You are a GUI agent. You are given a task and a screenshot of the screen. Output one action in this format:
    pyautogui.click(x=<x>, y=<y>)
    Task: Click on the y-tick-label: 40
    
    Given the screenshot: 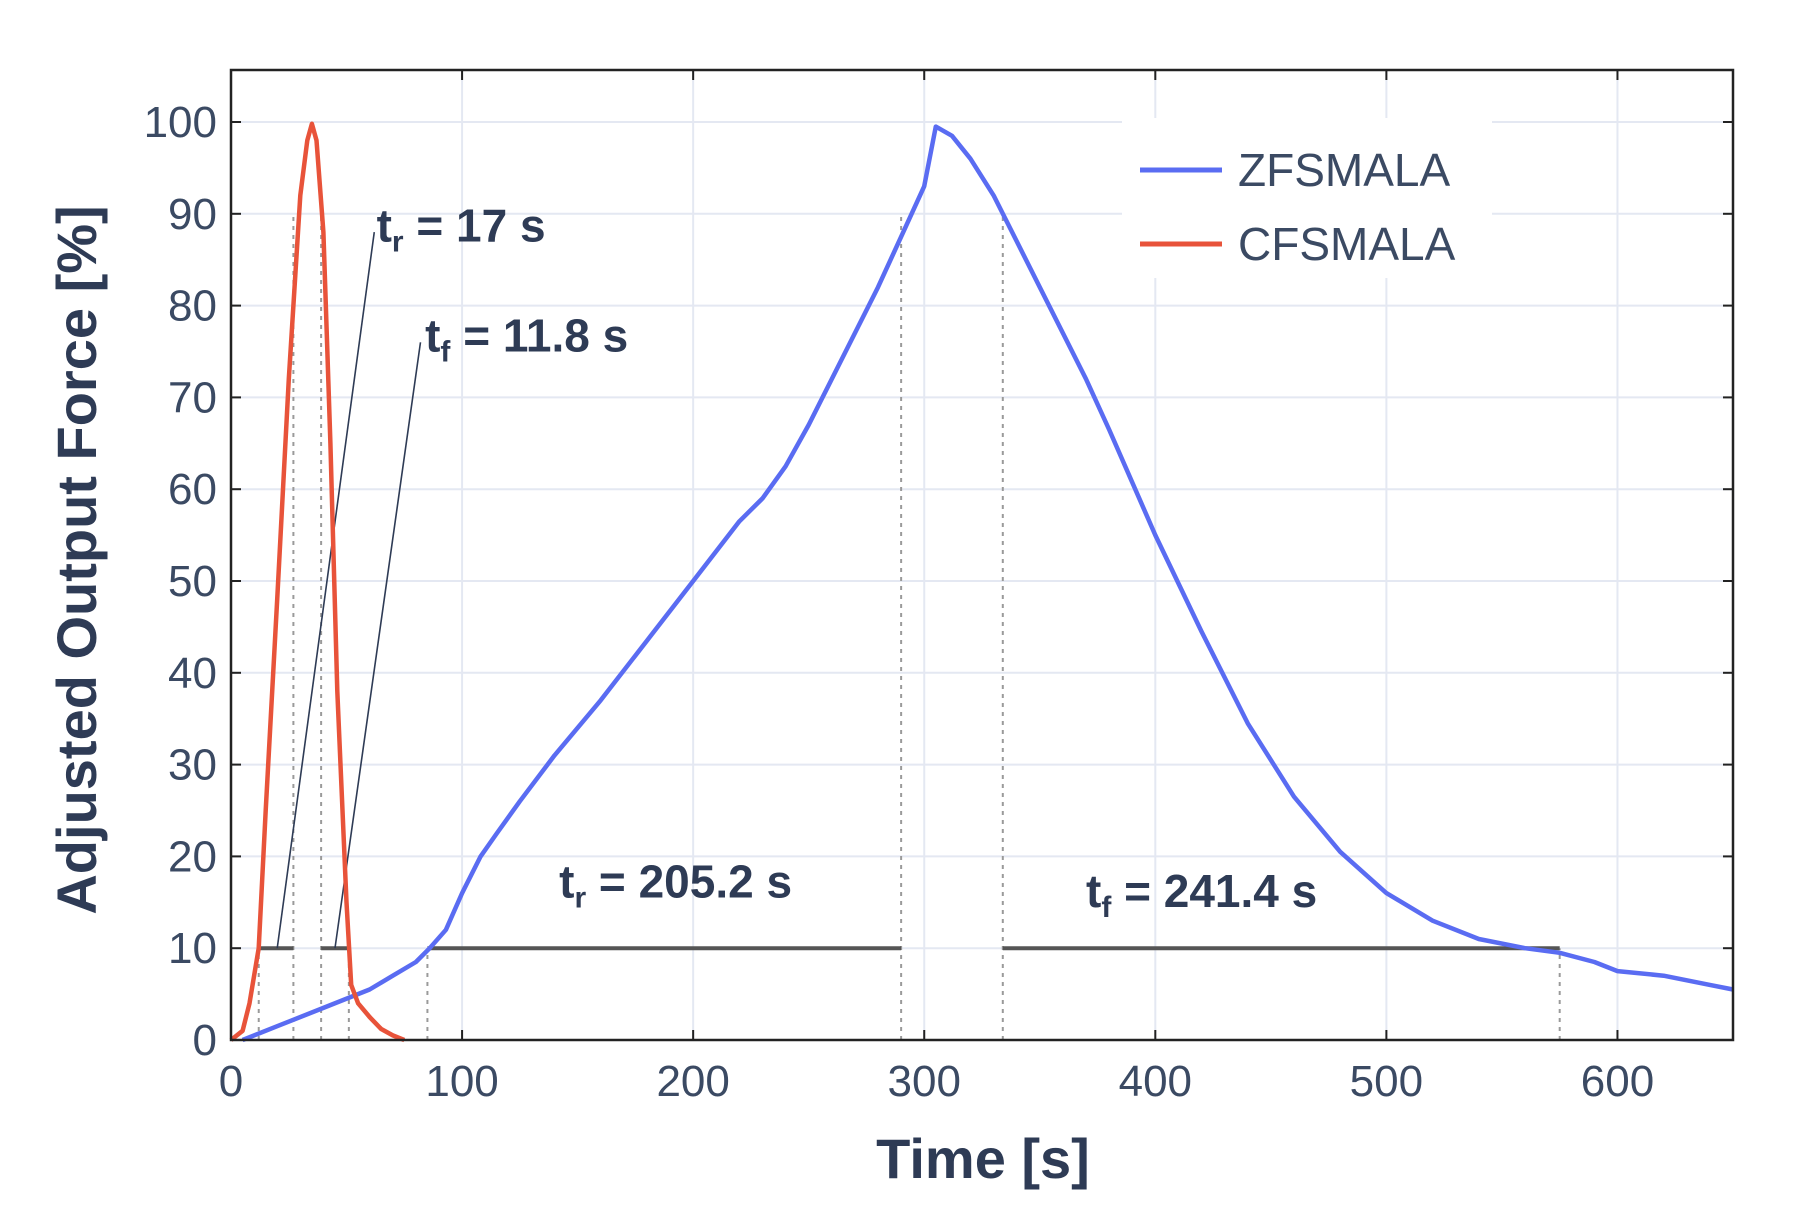 What is the action you would take?
    pyautogui.click(x=192, y=673)
    